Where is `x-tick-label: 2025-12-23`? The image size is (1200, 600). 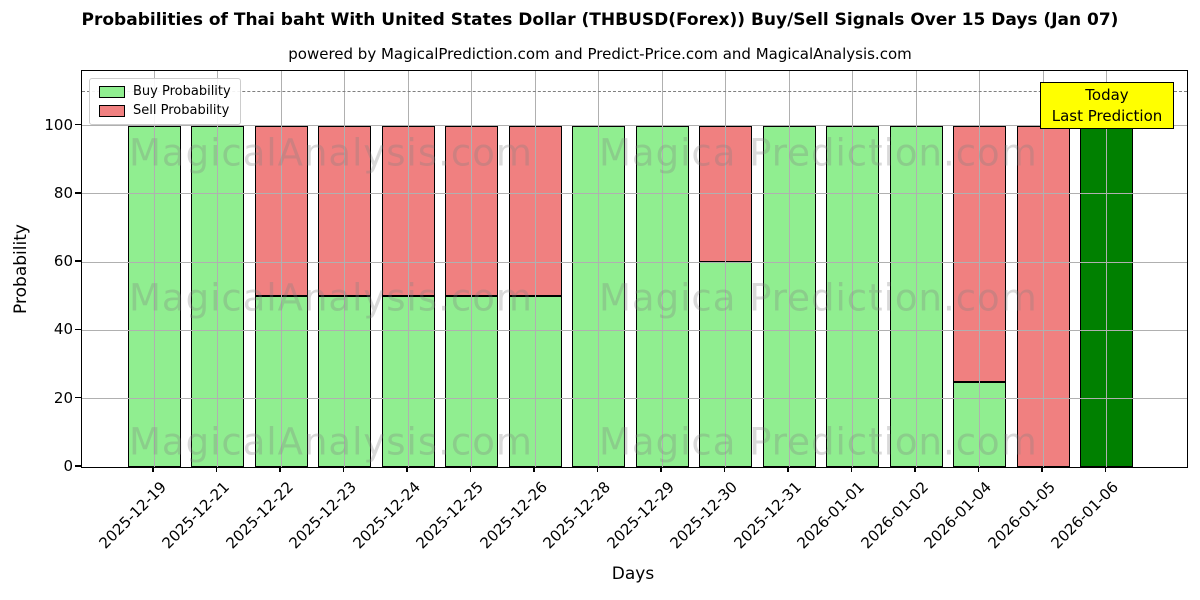 x-tick-label: 2025-12-23 is located at coordinates (323, 515).